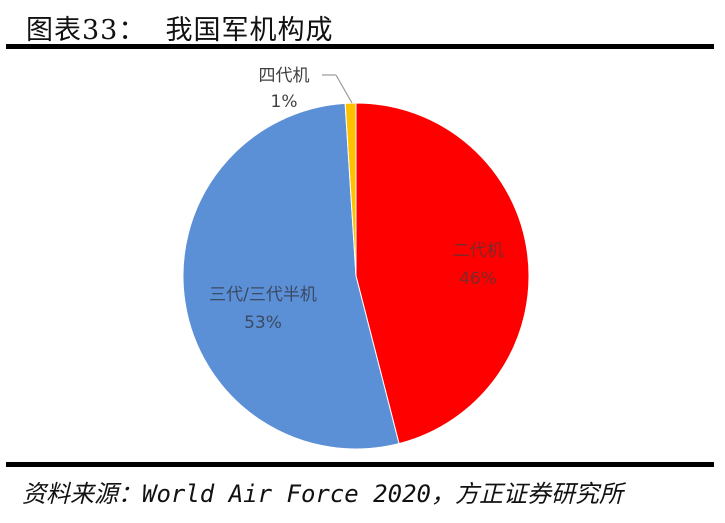  I want to click on leader-line, so click(344, 89).